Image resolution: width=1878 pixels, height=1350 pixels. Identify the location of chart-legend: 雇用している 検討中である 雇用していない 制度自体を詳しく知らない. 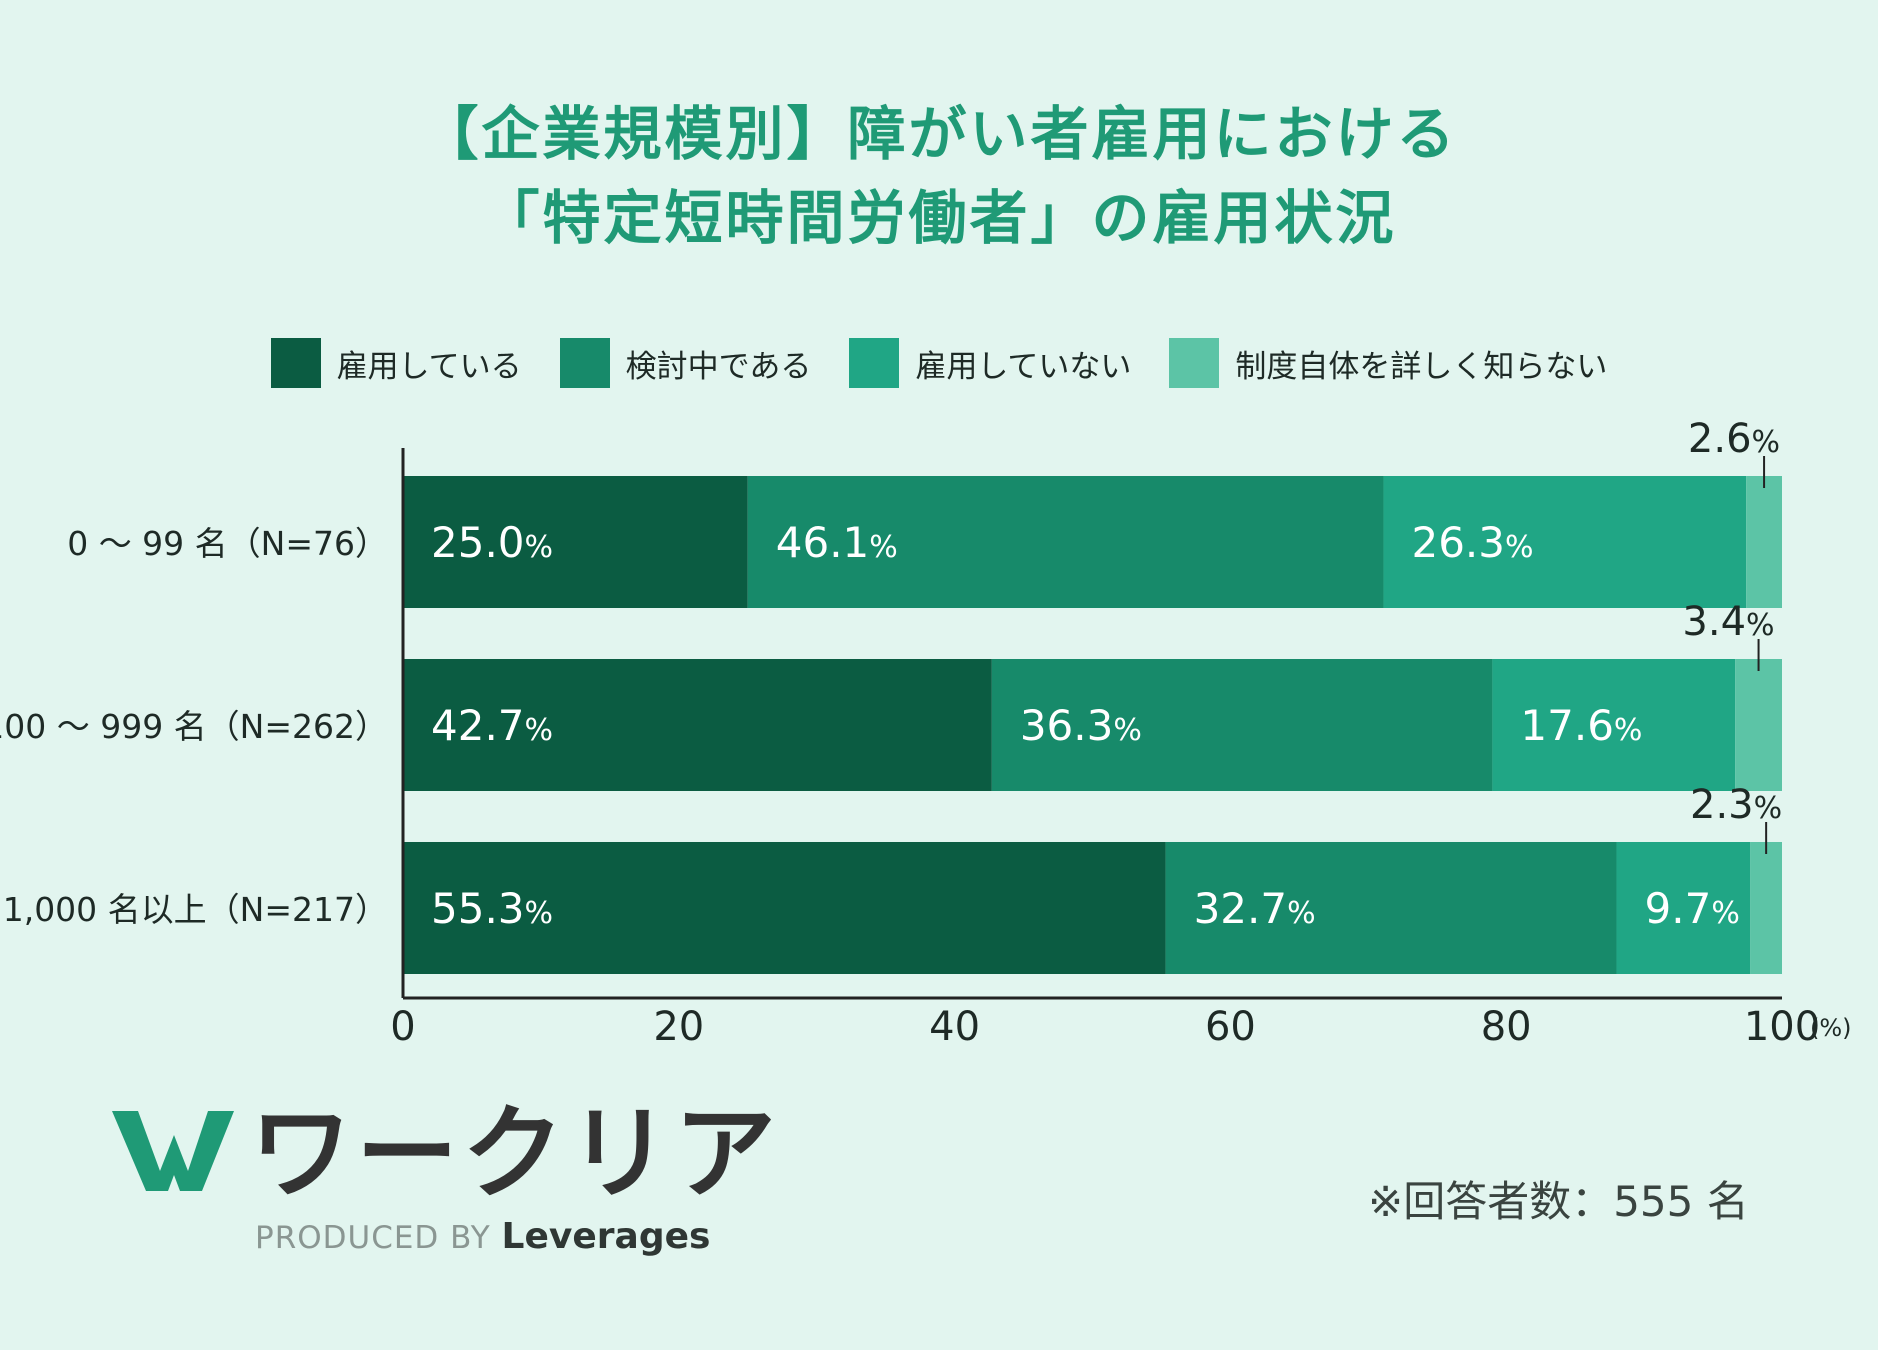
(939, 363).